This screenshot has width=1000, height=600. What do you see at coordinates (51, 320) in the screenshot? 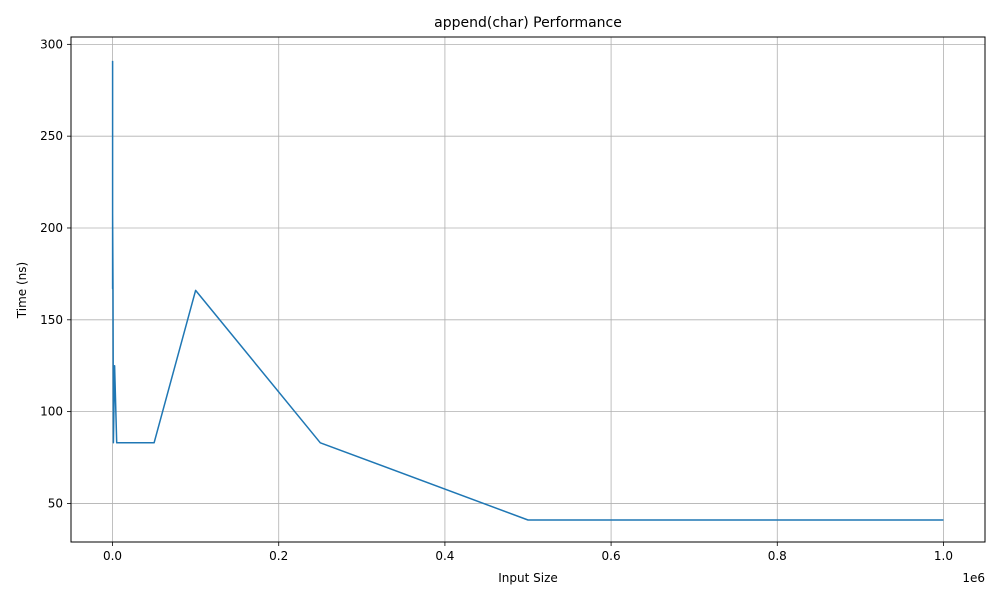
I see `y-tick-label: 150` at bounding box center [51, 320].